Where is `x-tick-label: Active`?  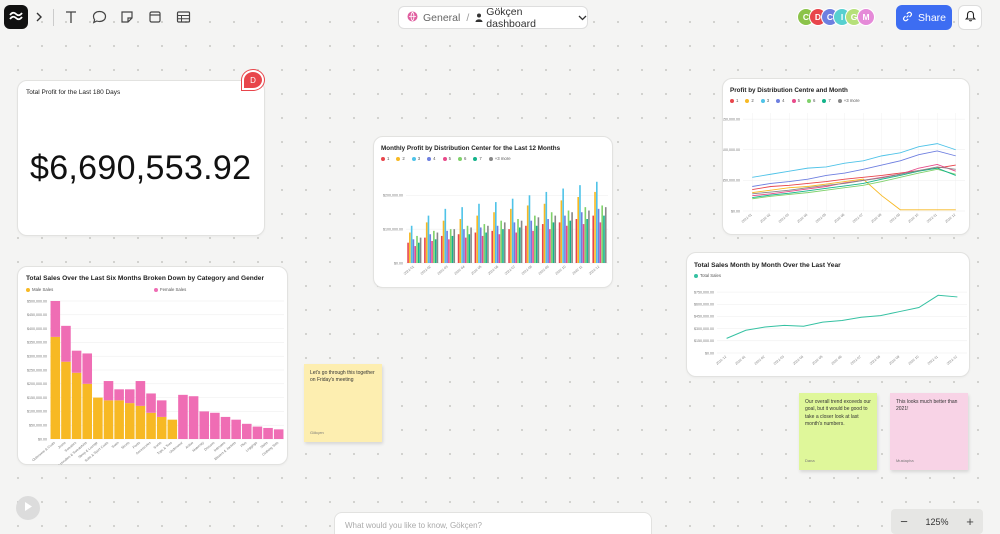
x-tick-label: Active is located at coordinates (190, 445).